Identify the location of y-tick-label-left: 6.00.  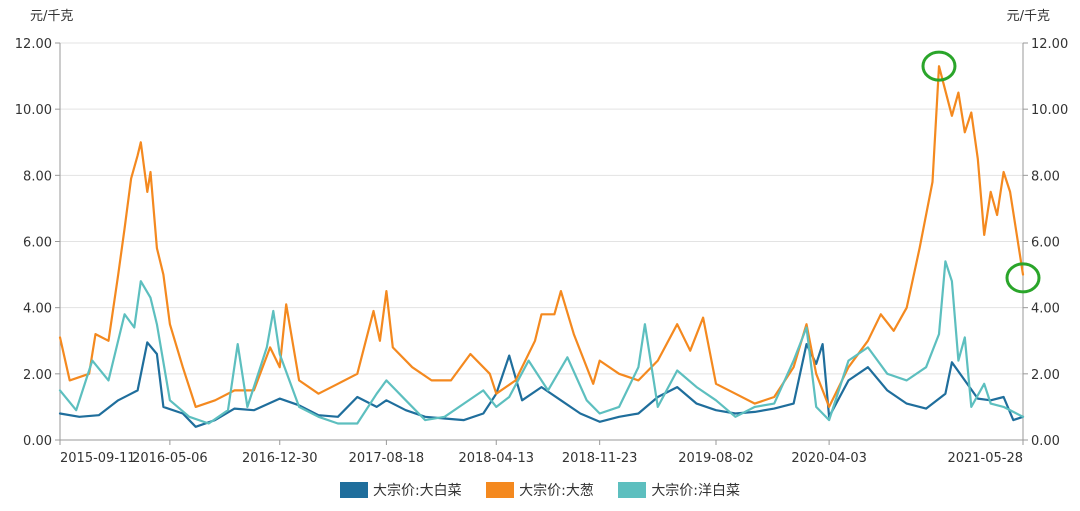
(37, 243).